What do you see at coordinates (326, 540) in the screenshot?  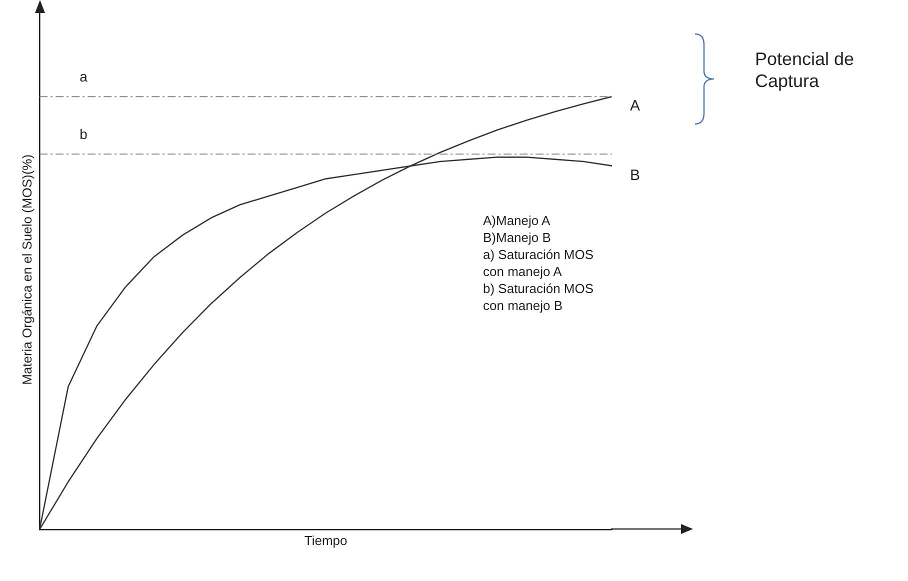 I see `x-axis-title: Tiempo` at bounding box center [326, 540].